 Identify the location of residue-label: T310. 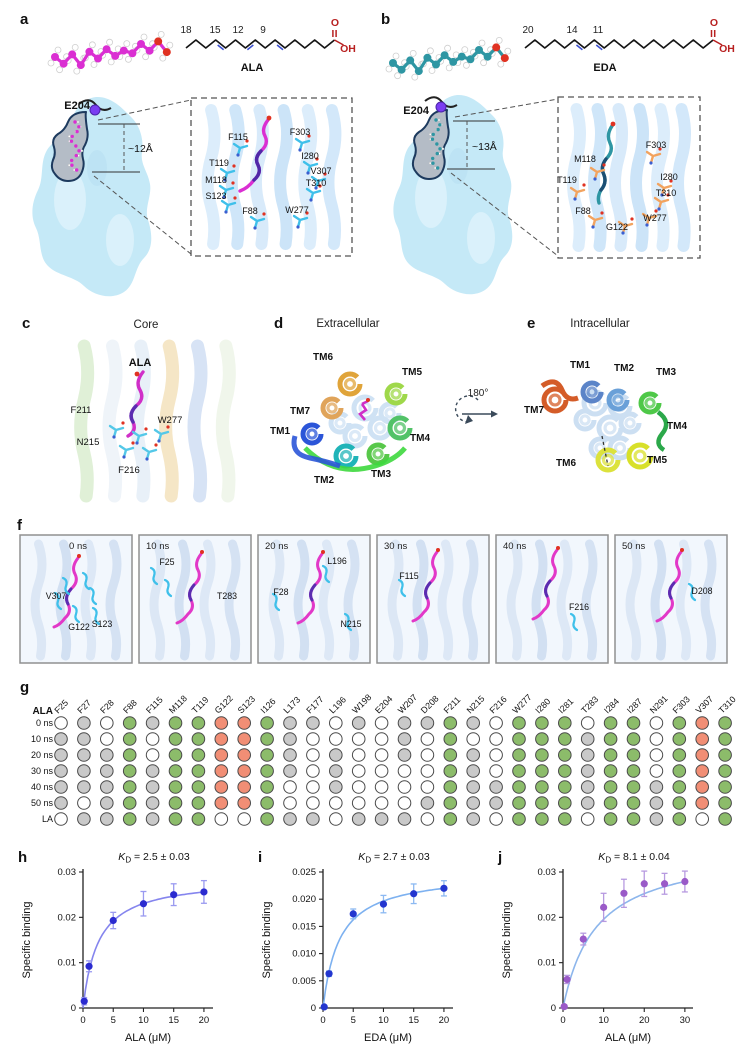
(666, 193).